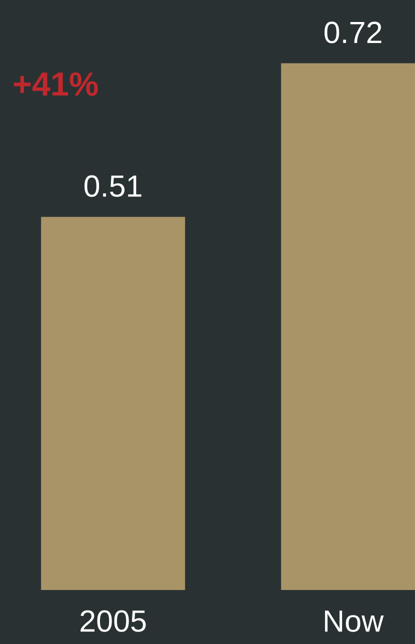 Image resolution: width=415 pixels, height=644 pixels. I want to click on data-label: 0.51, so click(113, 186).